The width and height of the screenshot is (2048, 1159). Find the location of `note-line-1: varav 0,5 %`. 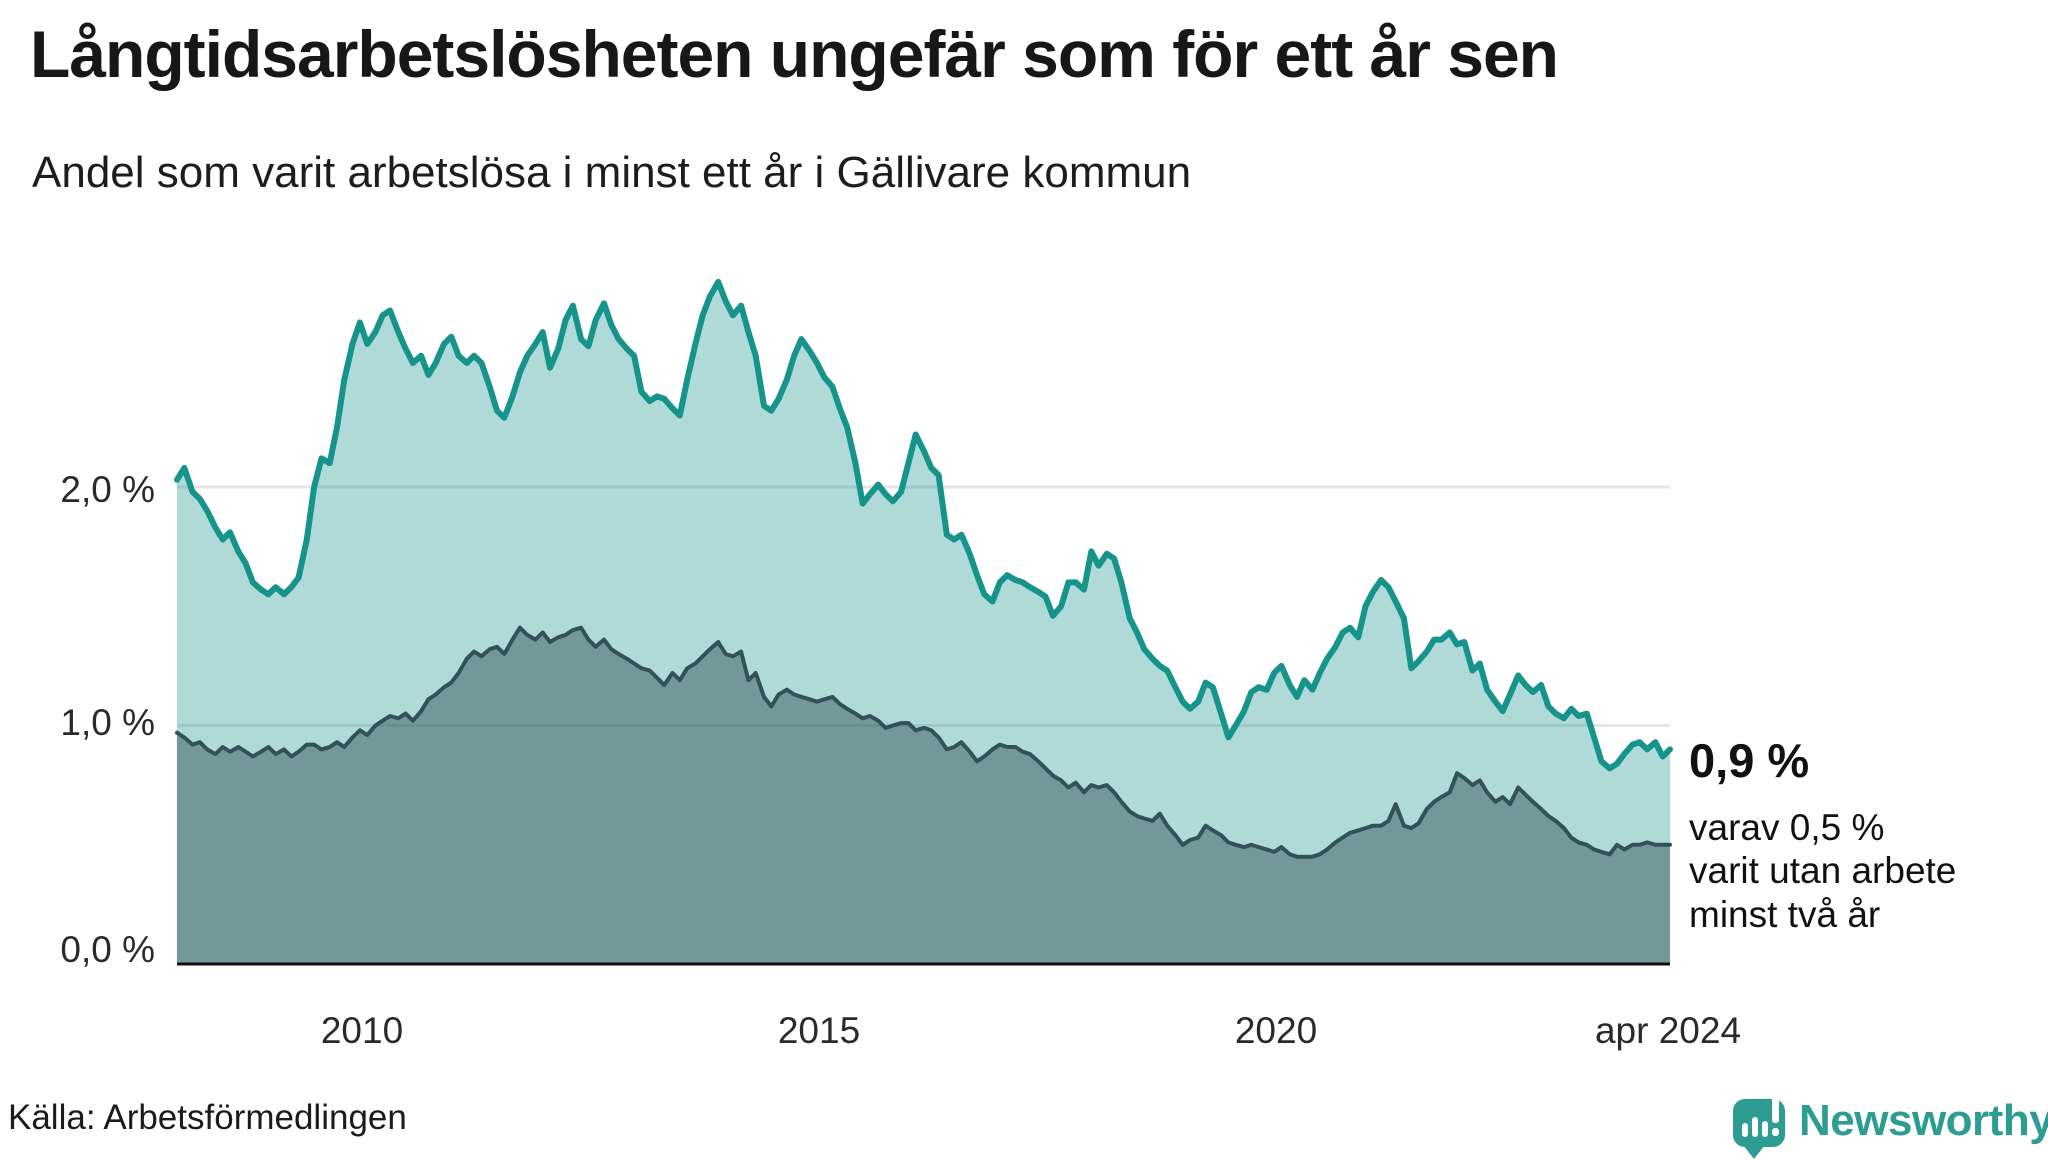

note-line-1: varav 0,5 % is located at coordinates (1787, 827).